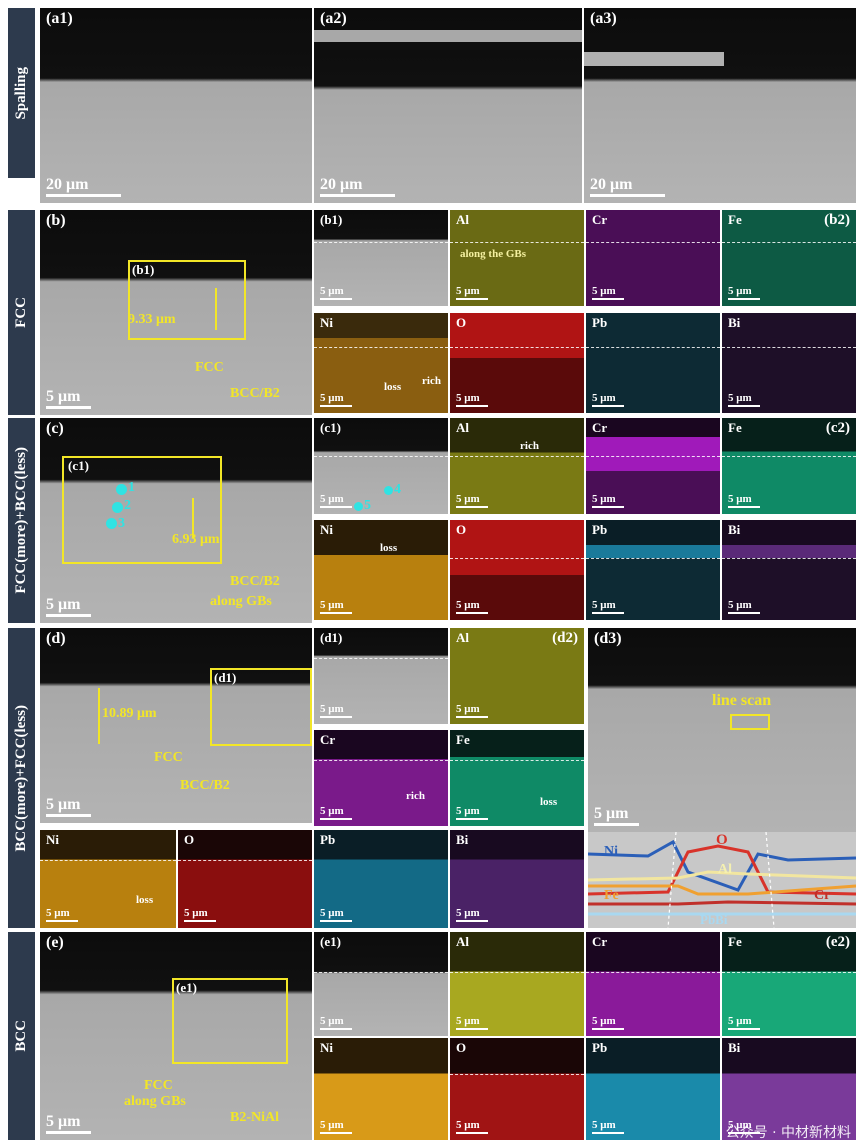 This screenshot has height=1148, width=865. I want to click on inset-label: (e1), so click(186, 987).